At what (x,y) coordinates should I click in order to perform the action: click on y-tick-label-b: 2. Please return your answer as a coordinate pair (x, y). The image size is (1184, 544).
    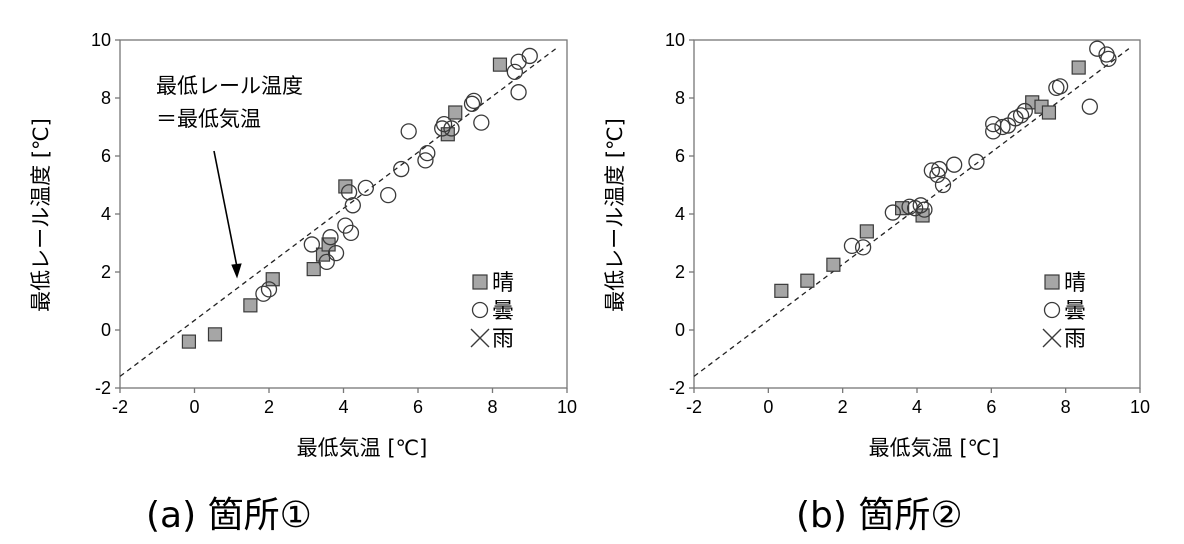
    Looking at the image, I should click on (680, 272).